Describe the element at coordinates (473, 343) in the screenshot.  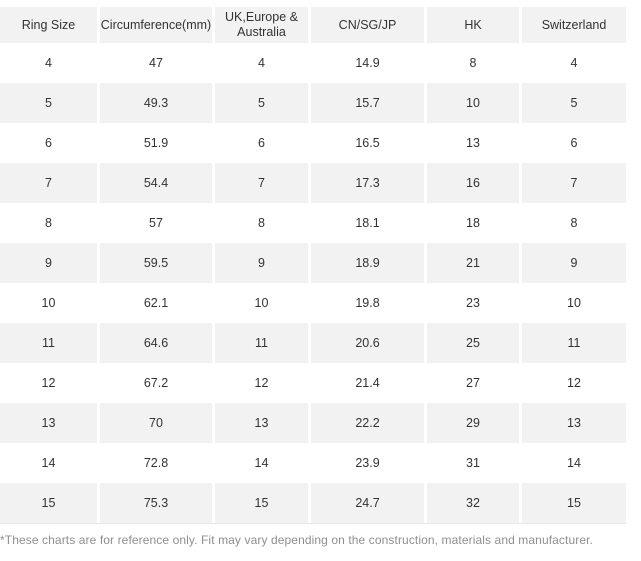
I see `table-cell: 25` at that location.